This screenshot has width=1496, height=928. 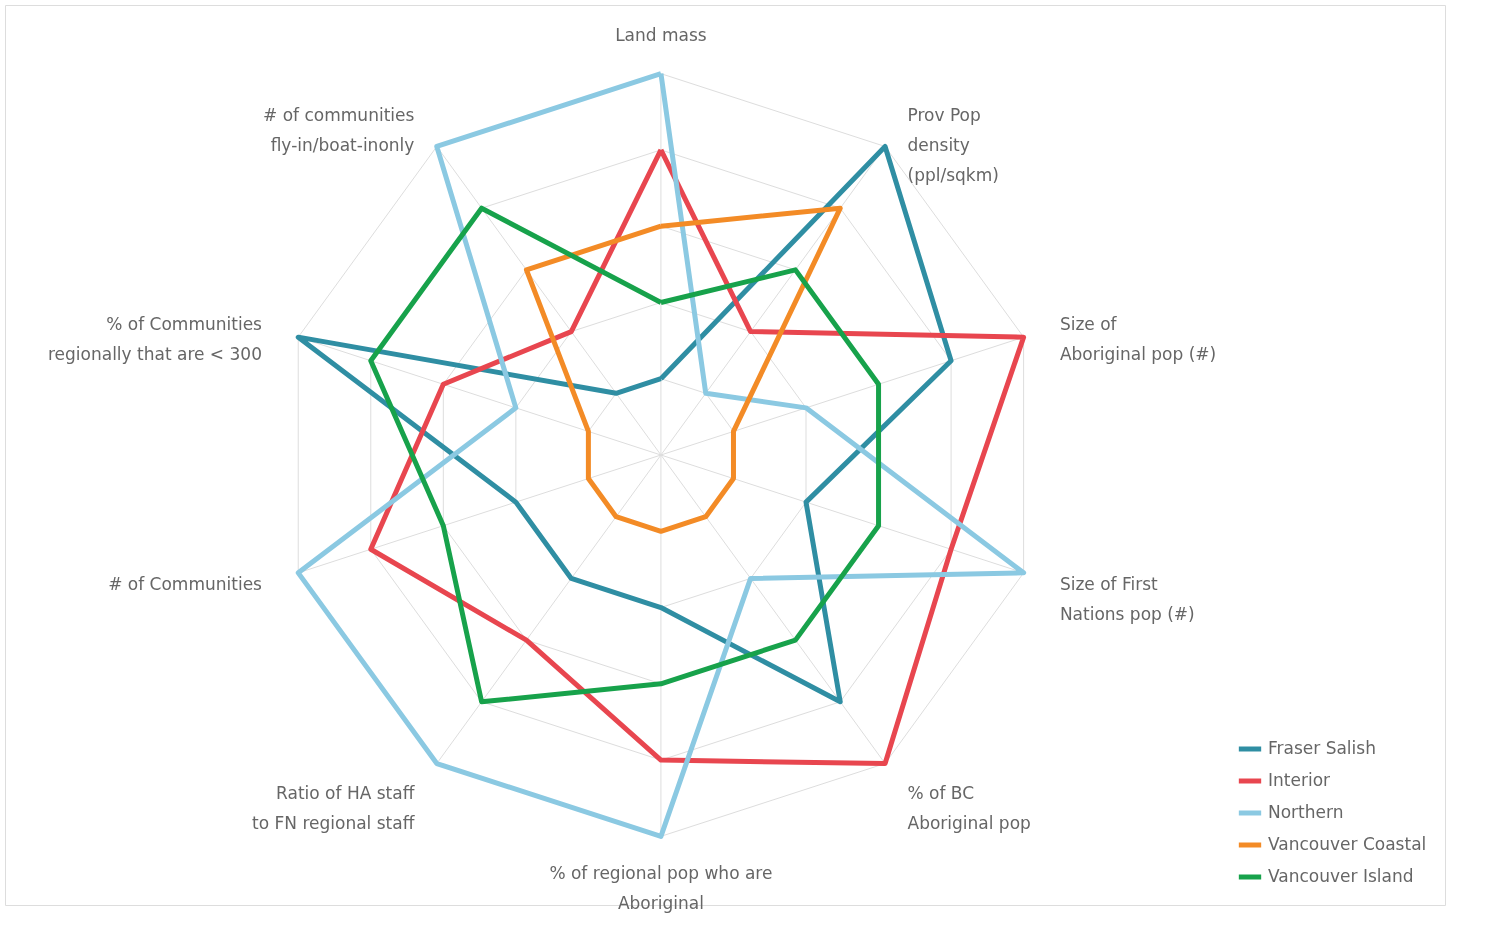 What do you see at coordinates (661, 888) in the screenshot?
I see `spoke-label: % of regional pop who are Aboriginal` at bounding box center [661, 888].